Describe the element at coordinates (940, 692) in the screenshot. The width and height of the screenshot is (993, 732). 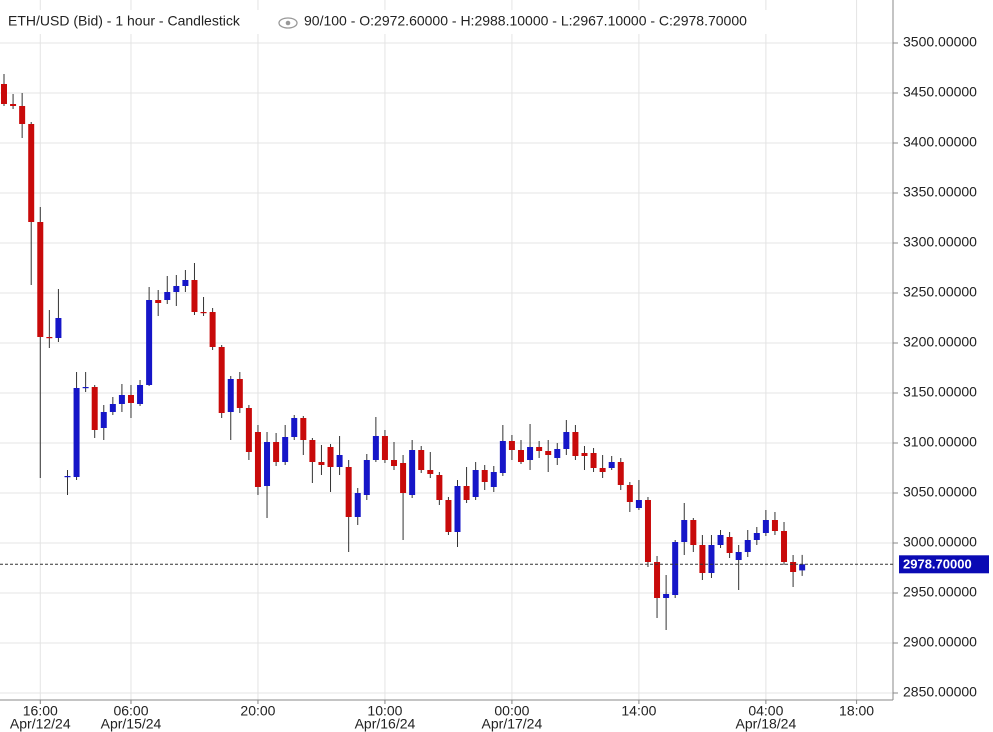
I see `y-tick-label: 2850.00000` at that location.